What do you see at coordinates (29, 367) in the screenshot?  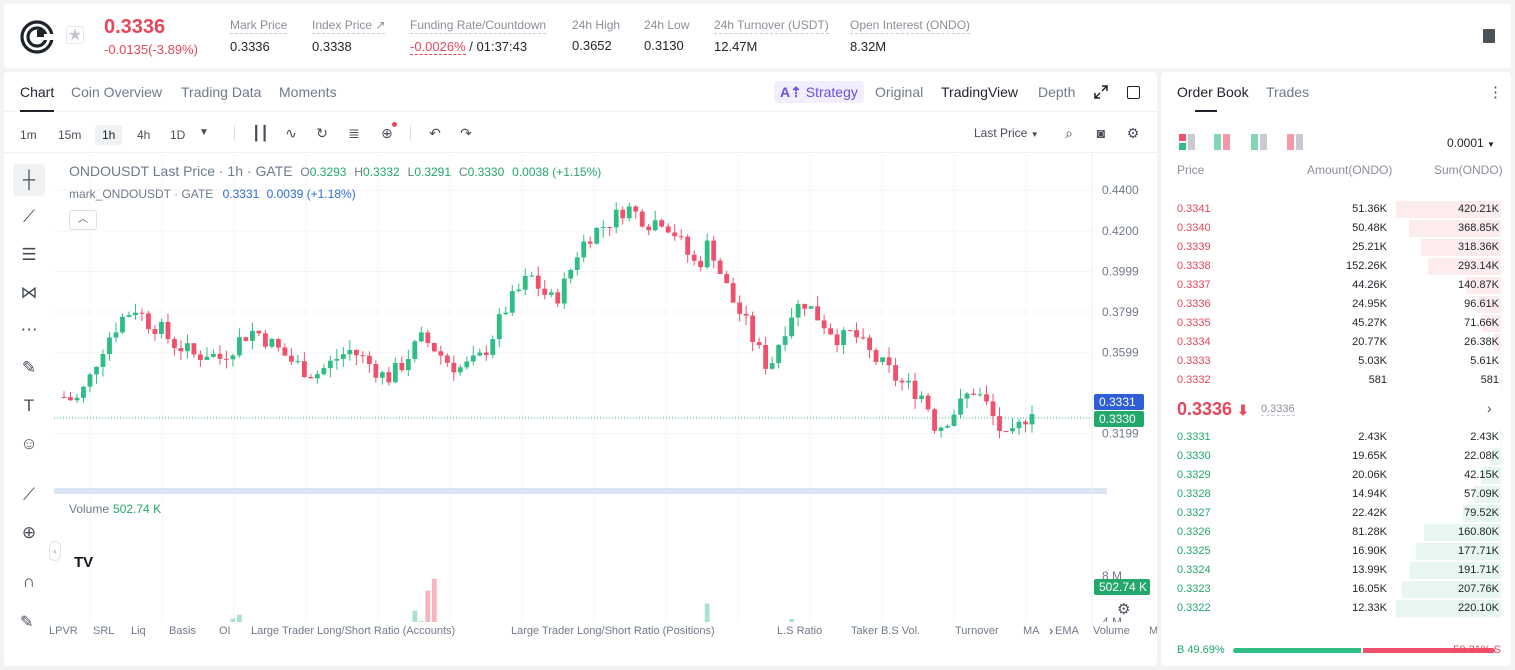 I see `brush-icon: ✎` at bounding box center [29, 367].